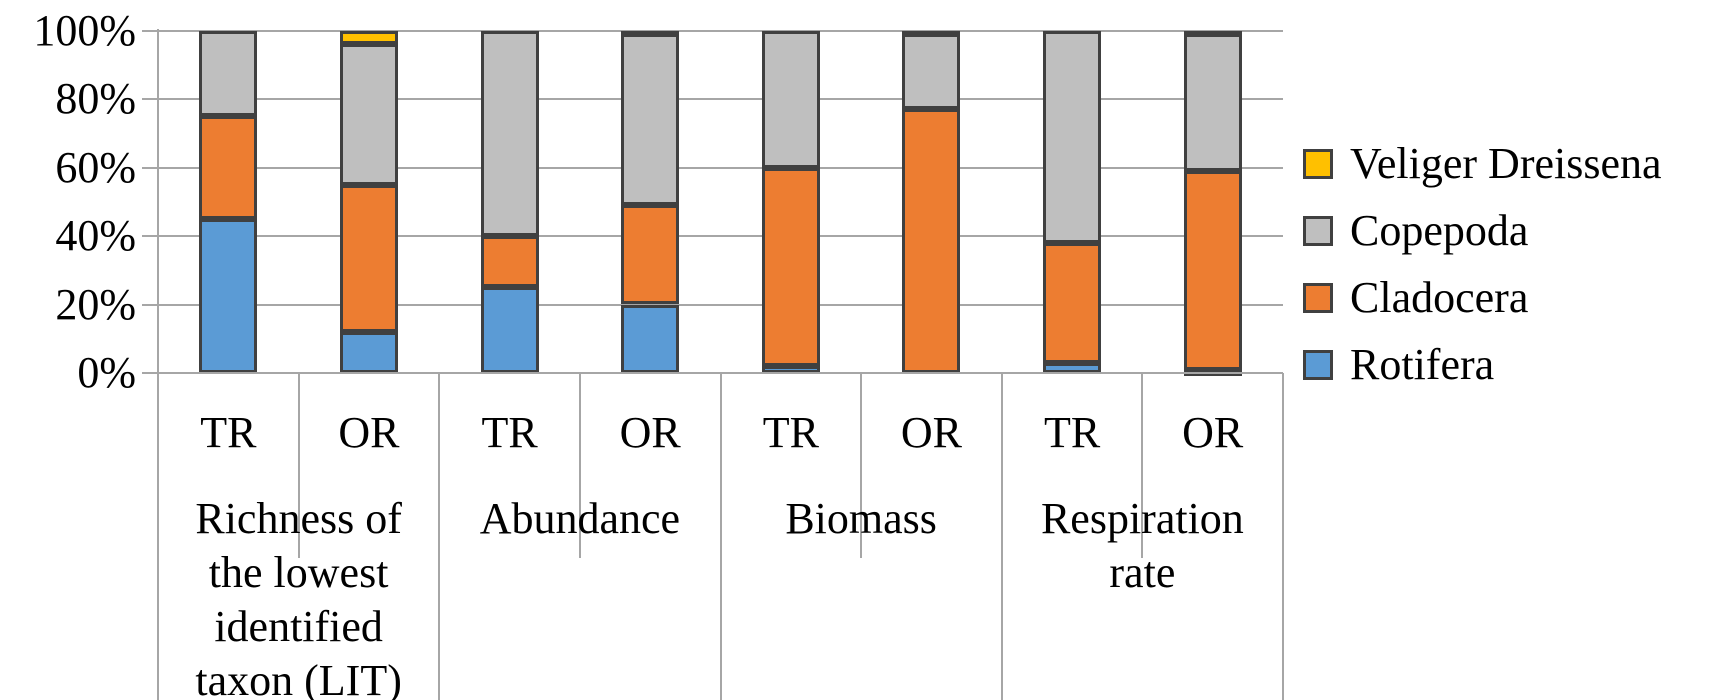 This screenshot has height=700, width=1713. I want to click on legend-swatch-veliger-dreissena, so click(1318, 164).